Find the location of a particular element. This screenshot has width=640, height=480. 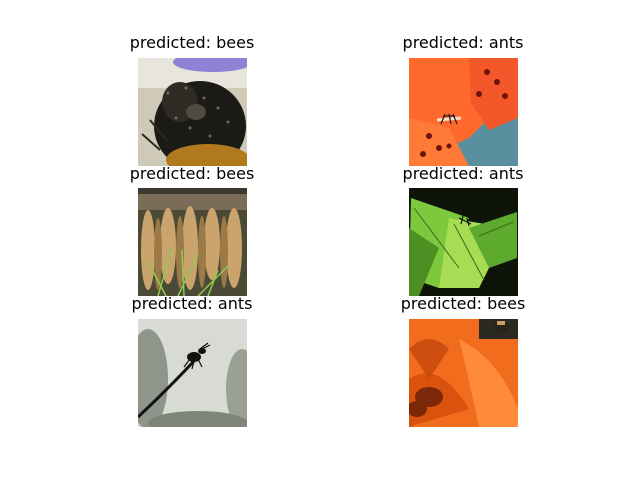

panel-title-5: predicted: ants is located at coordinates (192, 303).